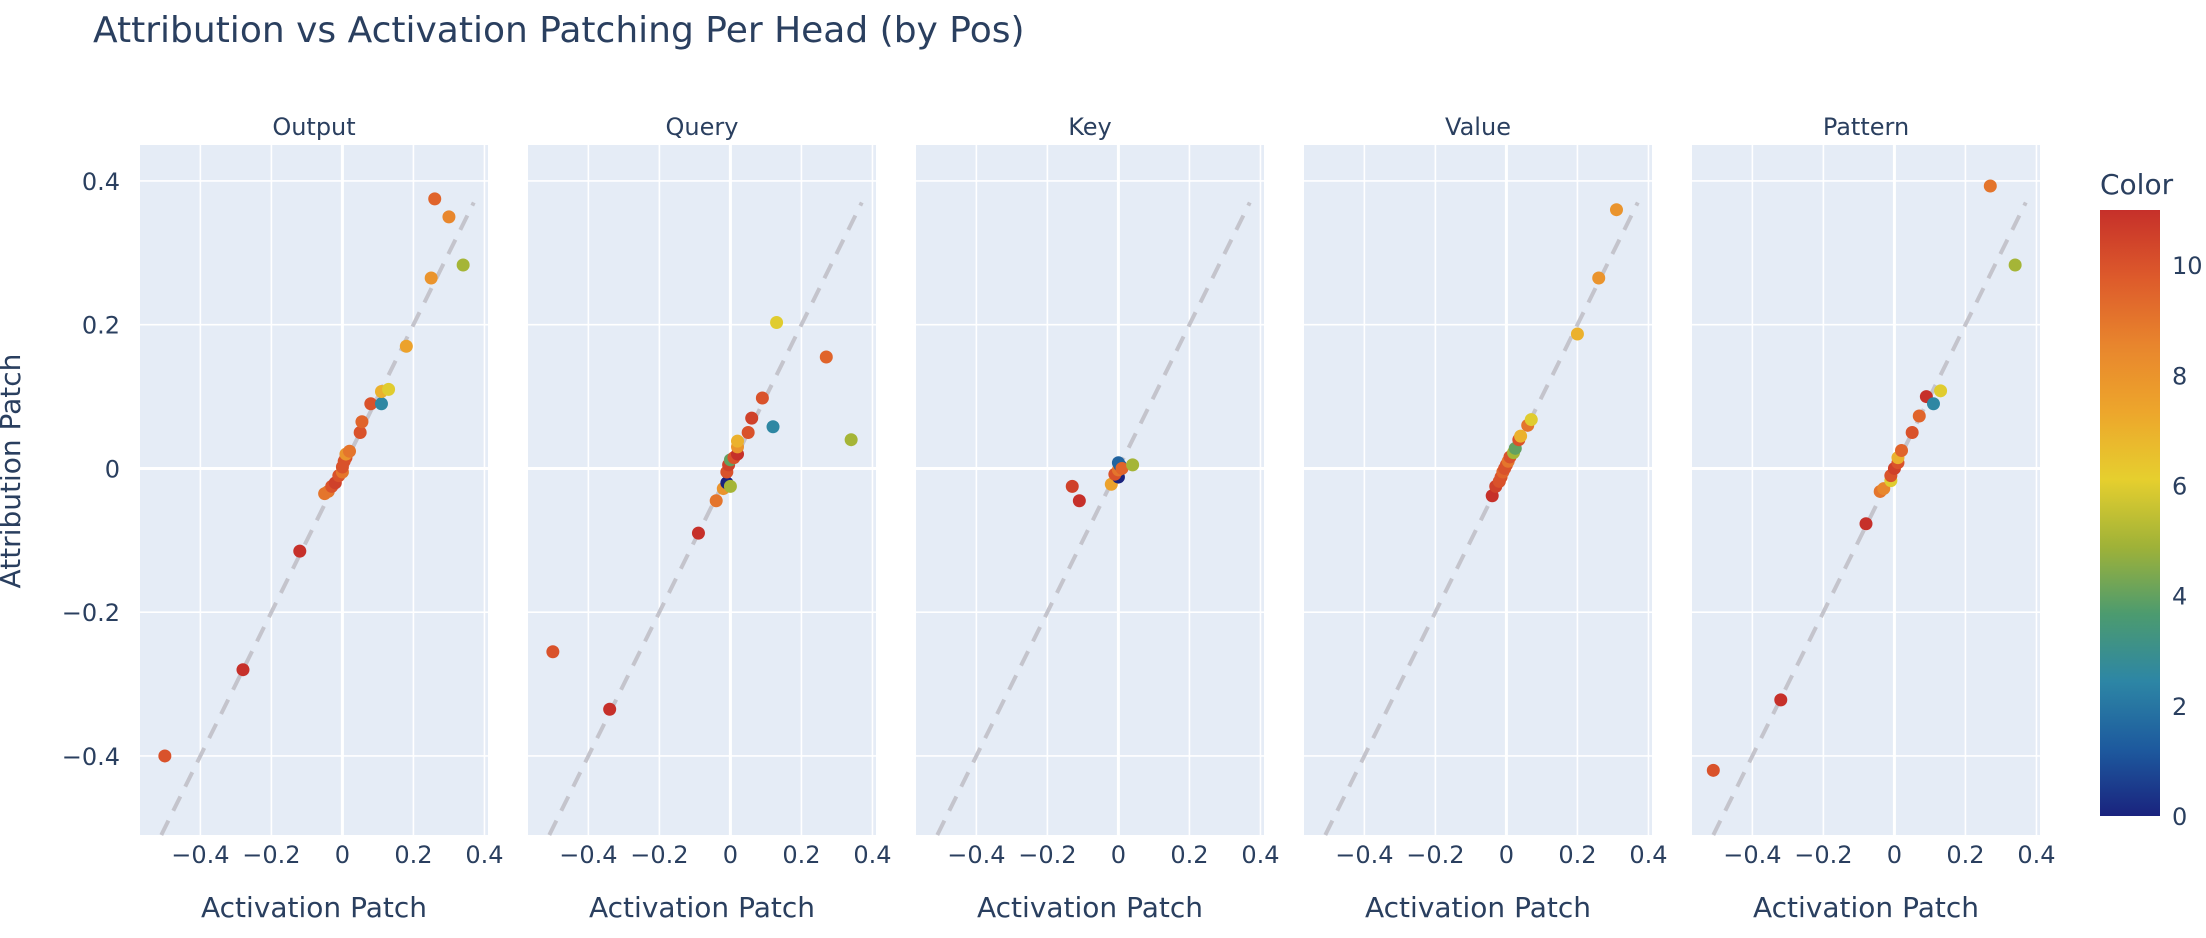 The image size is (2206, 938). What do you see at coordinates (112, 469) in the screenshot?
I see `y-tick-label: 0` at bounding box center [112, 469].